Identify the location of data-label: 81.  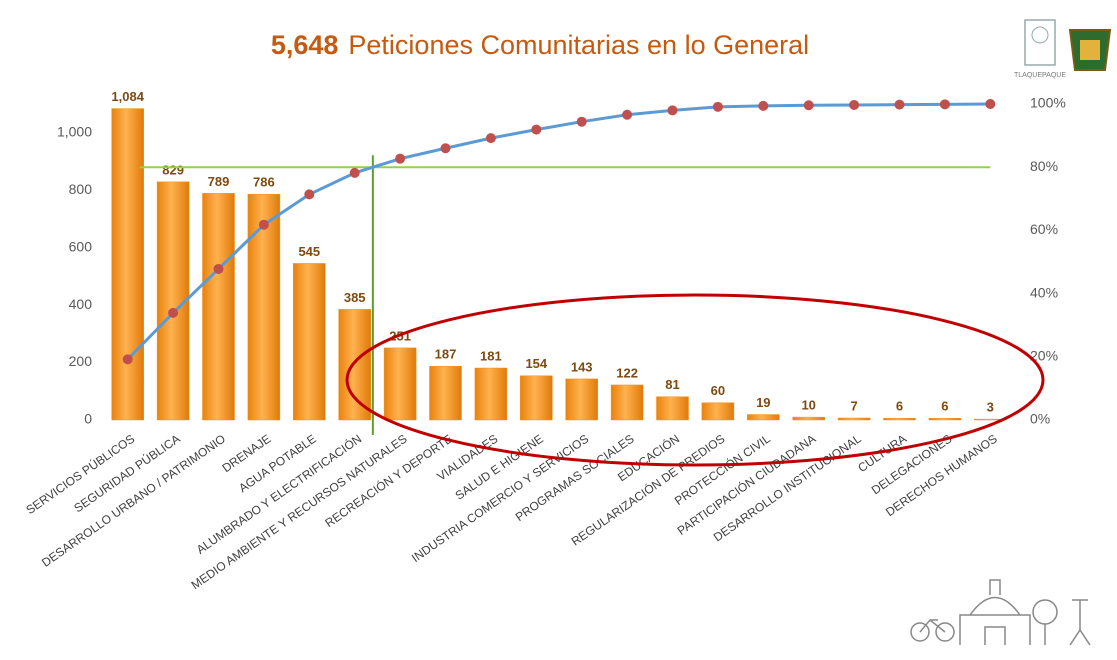
(672, 384).